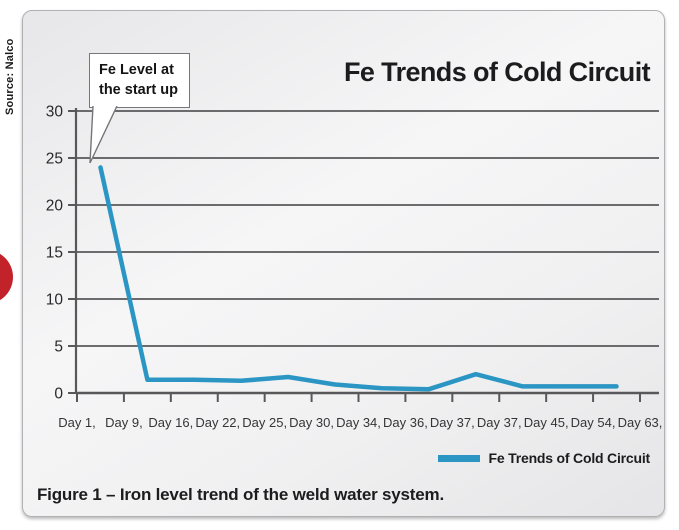 The width and height of the screenshot is (679, 530). What do you see at coordinates (58, 347) in the screenshot?
I see `y-axis-tick-label: 5` at bounding box center [58, 347].